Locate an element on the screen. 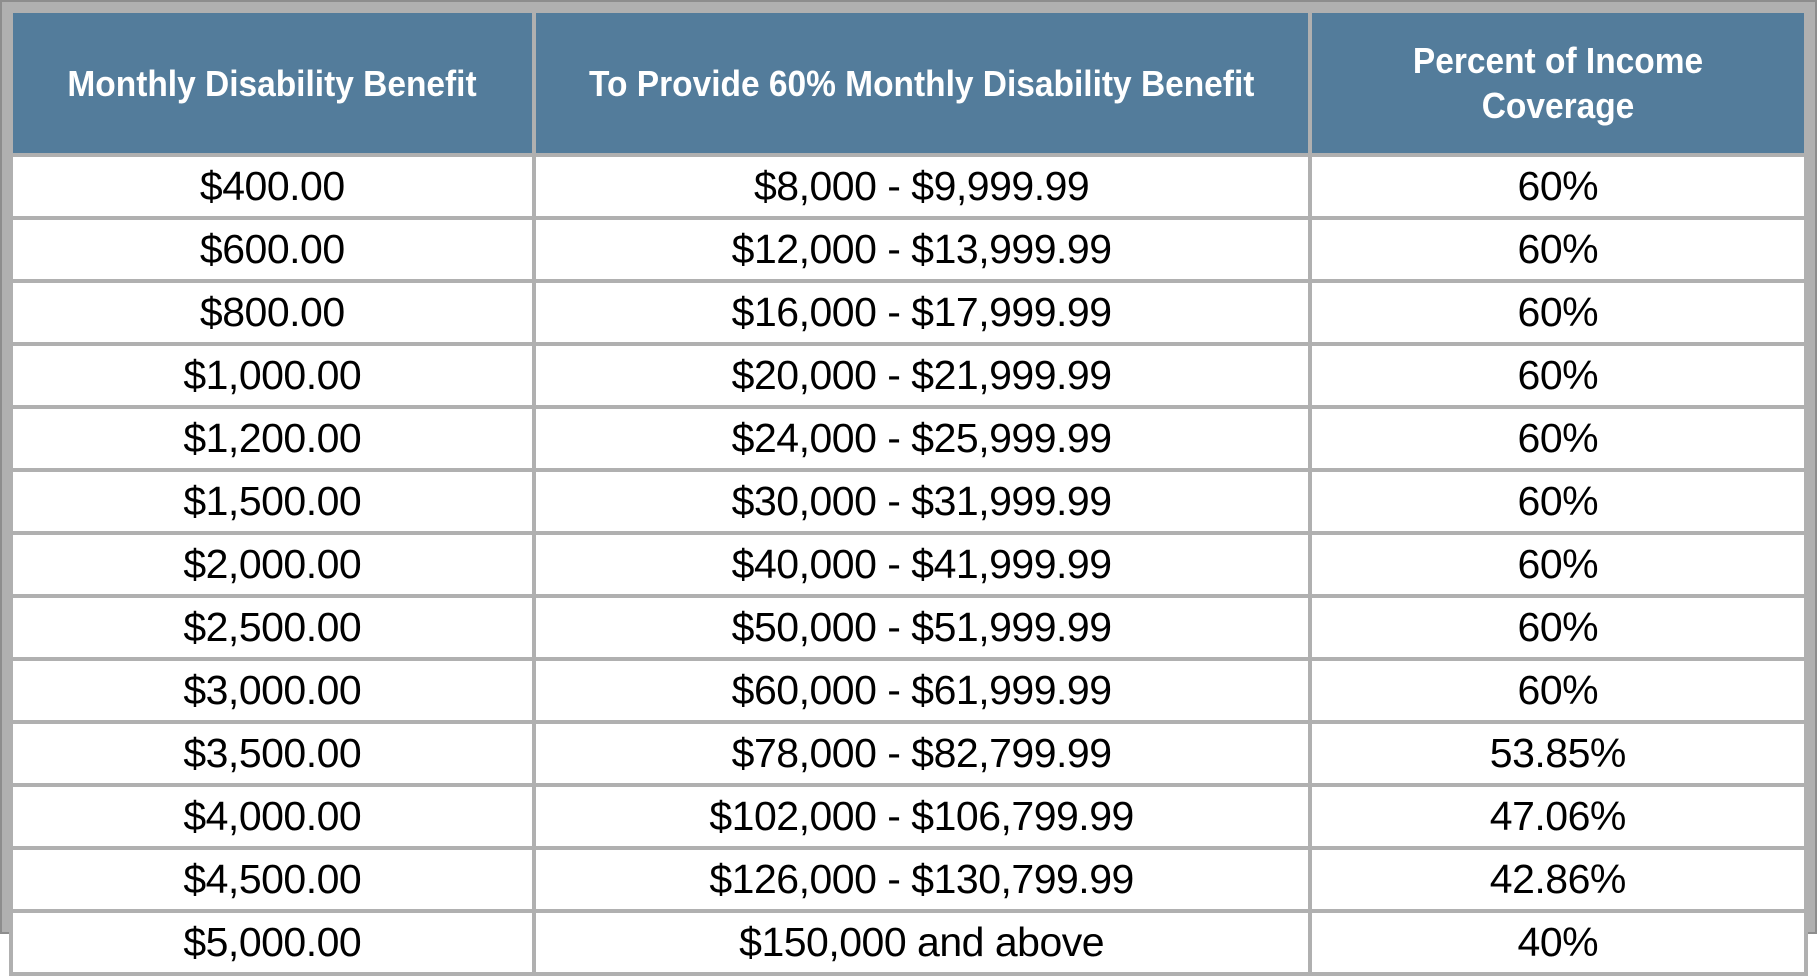 Image resolution: width=1817 pixels, height=976 pixels. column-header-monthly-benefit: Monthly Disability Benefit is located at coordinates (272, 83).